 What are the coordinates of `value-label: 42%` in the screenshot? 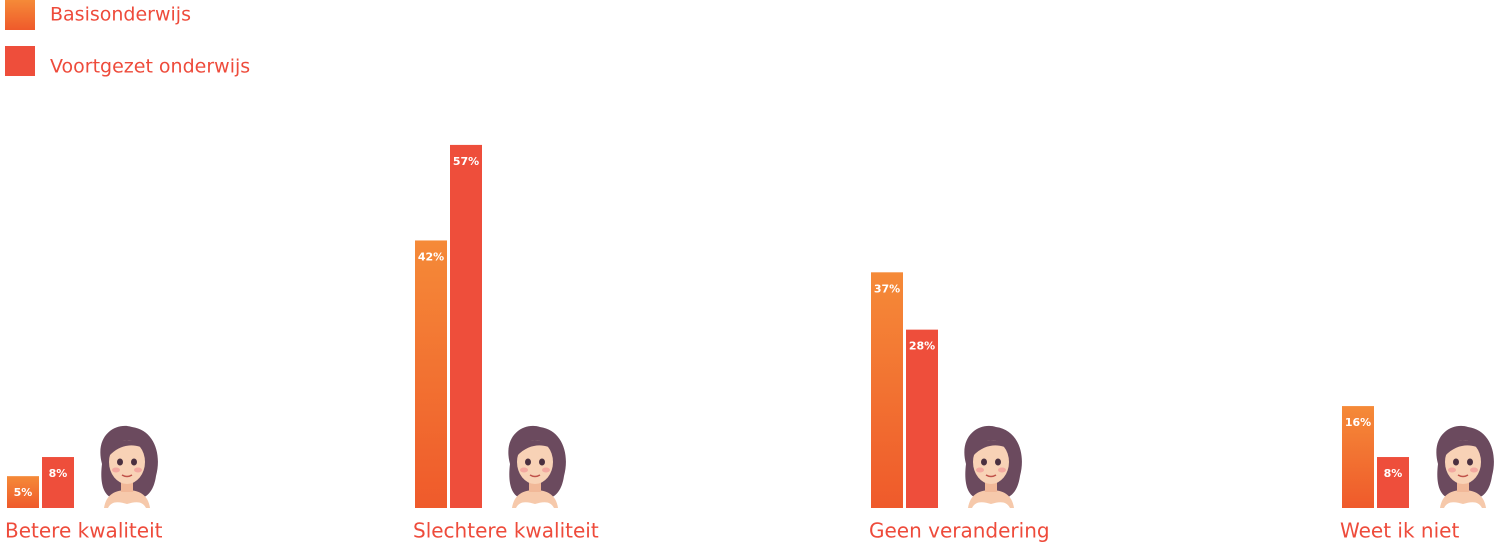 It's located at (431, 256).